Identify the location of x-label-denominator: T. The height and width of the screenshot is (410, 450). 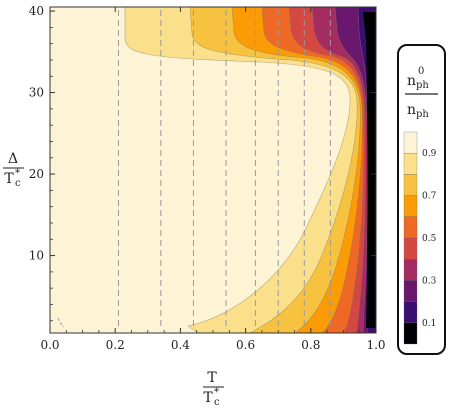
(208, 398).